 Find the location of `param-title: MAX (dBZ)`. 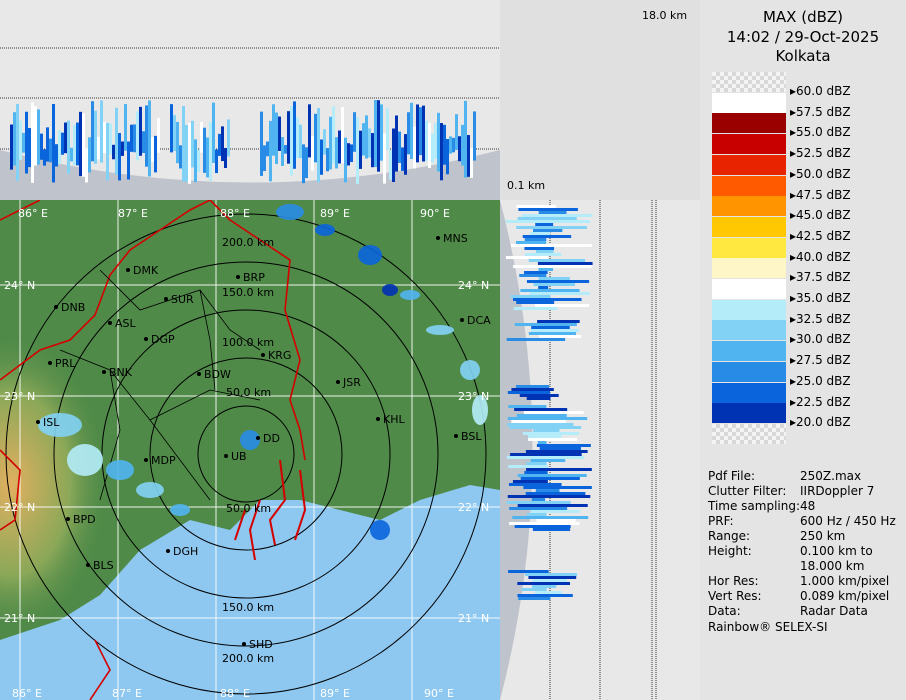

param-title: MAX (dBZ) is located at coordinates (803, 17).